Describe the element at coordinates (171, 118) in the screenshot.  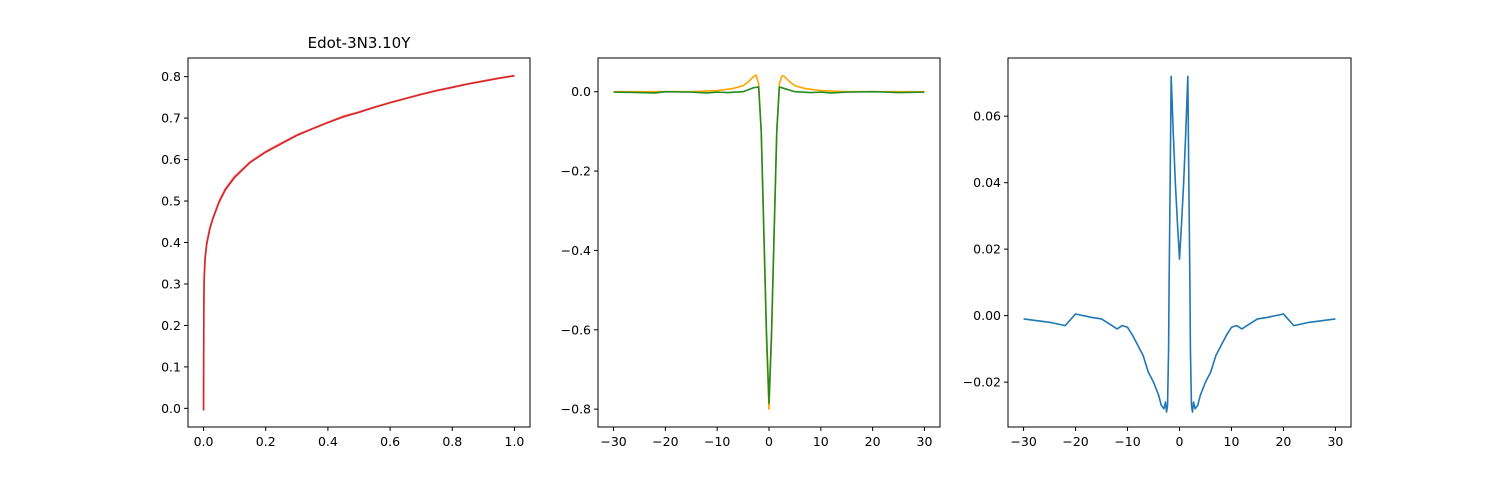
I see `y-tick-label: 0.7` at that location.